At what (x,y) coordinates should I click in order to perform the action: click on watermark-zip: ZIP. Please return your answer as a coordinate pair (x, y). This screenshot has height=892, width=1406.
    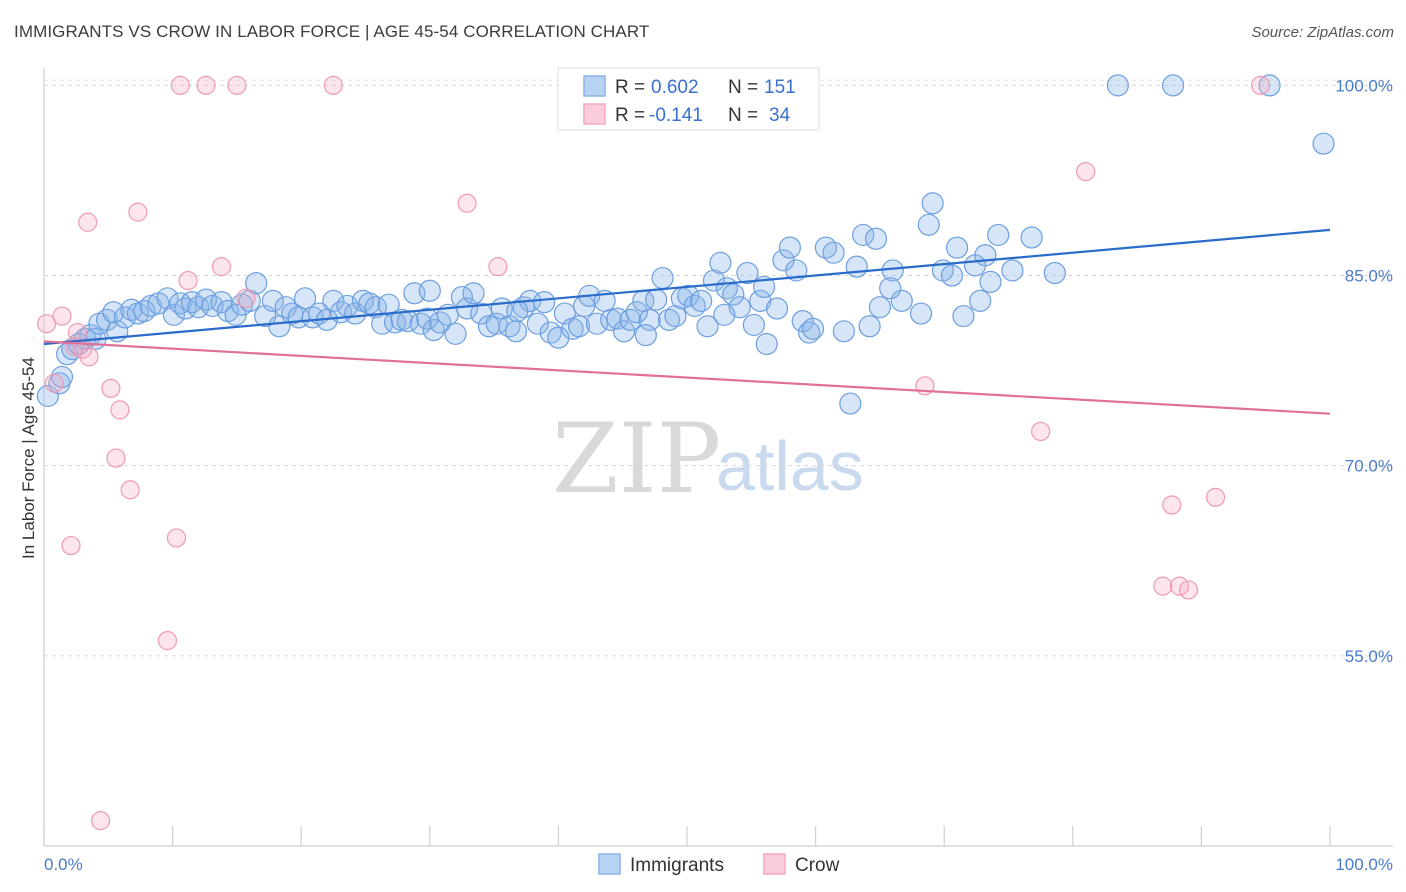
    Looking at the image, I should click on (636, 459).